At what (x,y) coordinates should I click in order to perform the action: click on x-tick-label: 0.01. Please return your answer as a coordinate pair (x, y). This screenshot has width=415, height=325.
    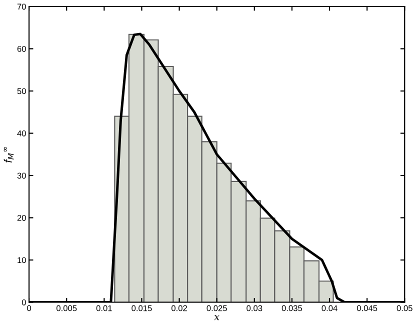
    Looking at the image, I should click on (104, 308).